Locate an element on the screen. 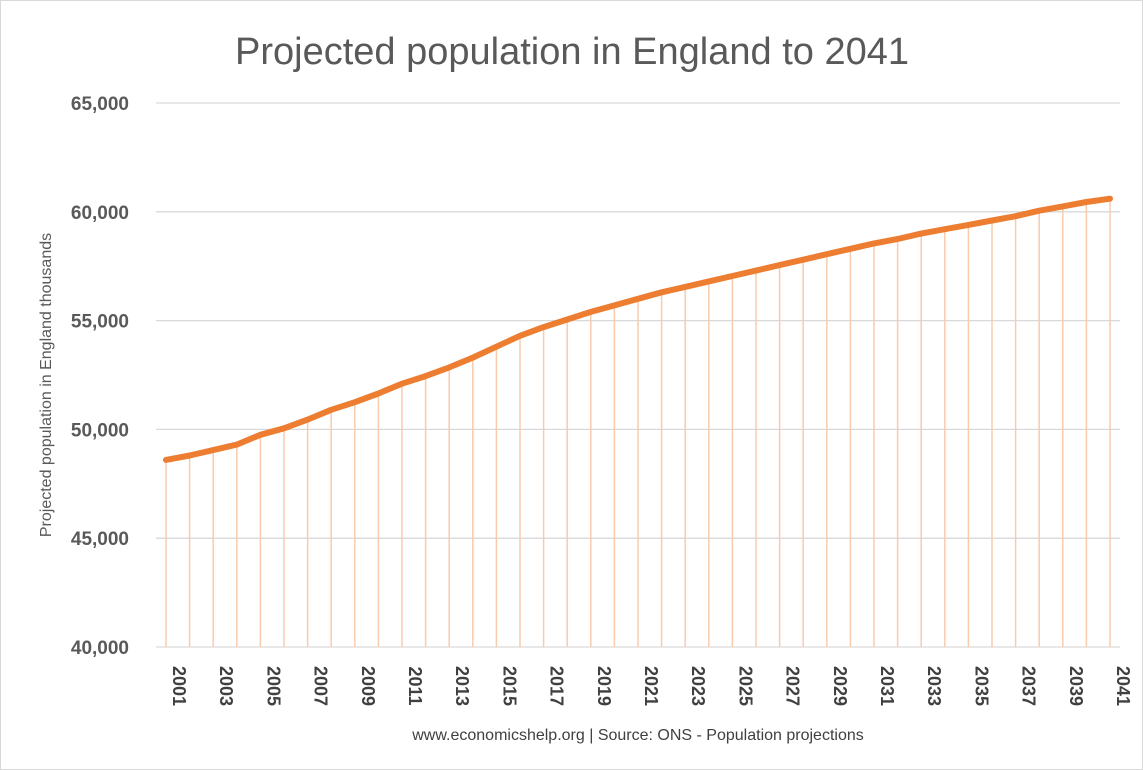 This screenshot has height=770, width=1143. x-tick-label: 2025 is located at coordinates (745, 686).